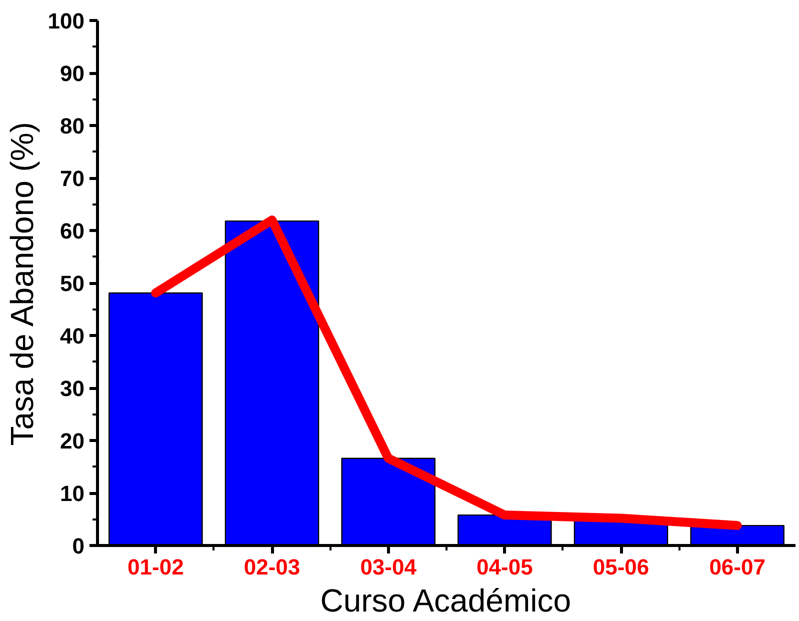 Image resolution: width=799 pixels, height=621 pixels. Describe the element at coordinates (156, 567) in the screenshot. I see `x-tick-label: 01-02` at that location.